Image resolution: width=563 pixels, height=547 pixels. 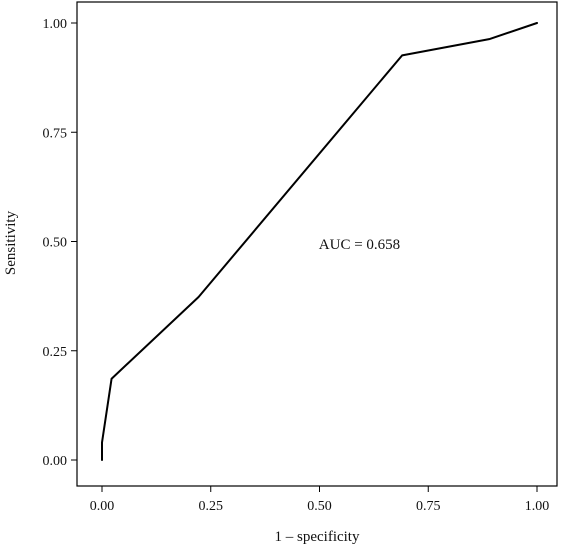 I want to click on x-axis-ticks: 0.00 0.25 0.50 0.75 1.00, so click(x=320, y=500).